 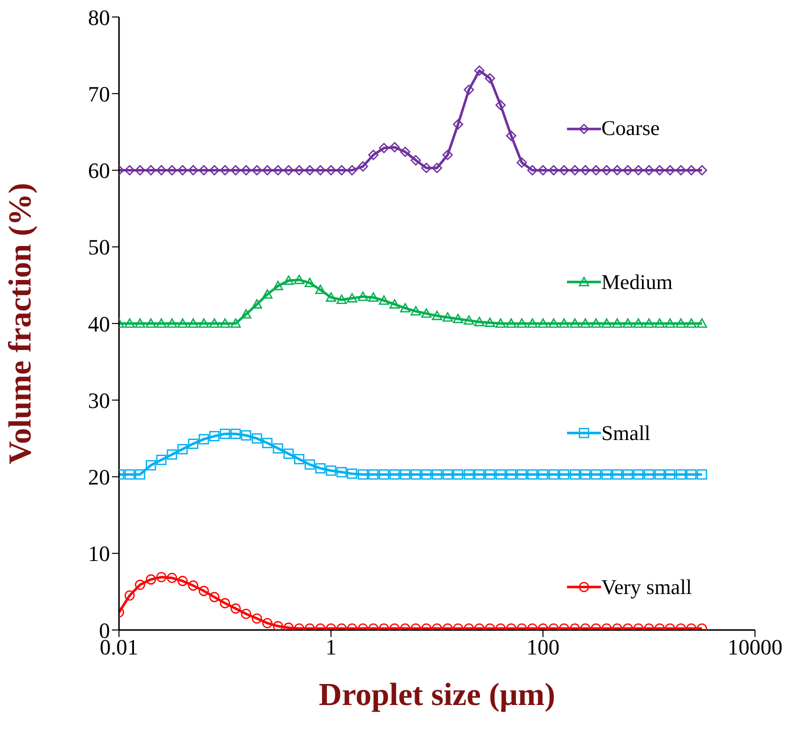 What do you see at coordinates (755, 647) in the screenshot?
I see `x-tick-label: 10000` at bounding box center [755, 647].